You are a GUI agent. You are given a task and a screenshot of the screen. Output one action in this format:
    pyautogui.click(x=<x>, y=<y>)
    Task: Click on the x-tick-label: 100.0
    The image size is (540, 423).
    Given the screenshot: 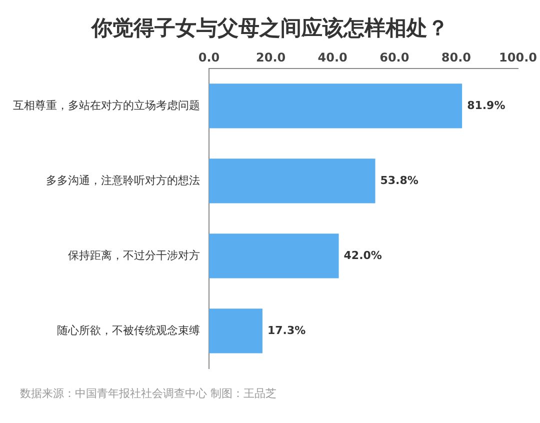 What is the action you would take?
    pyautogui.click(x=518, y=57)
    